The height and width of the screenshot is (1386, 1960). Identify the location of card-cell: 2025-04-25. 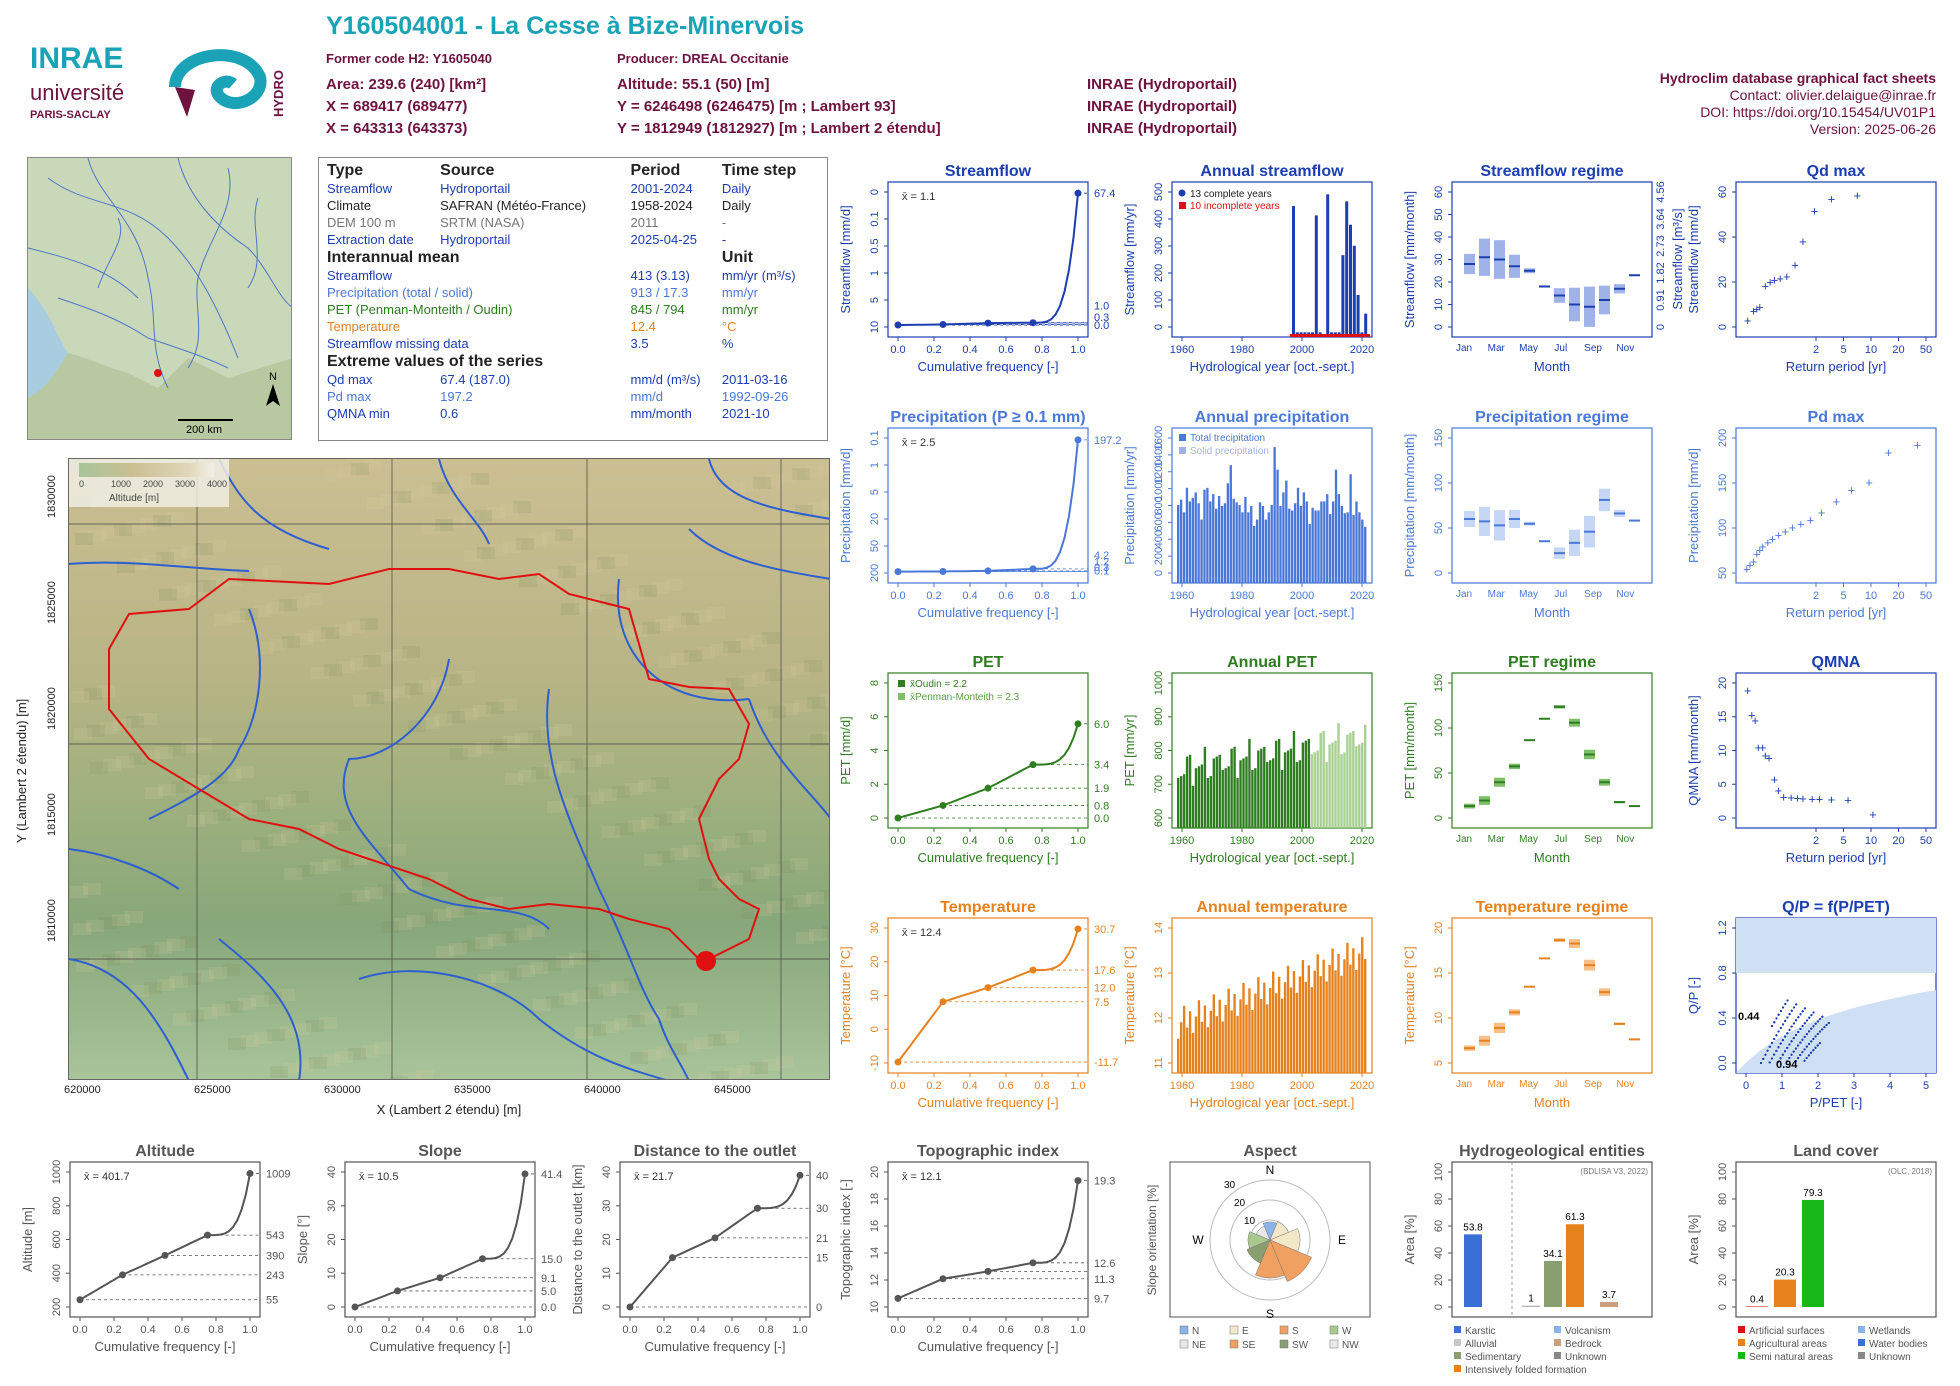
(664, 239).